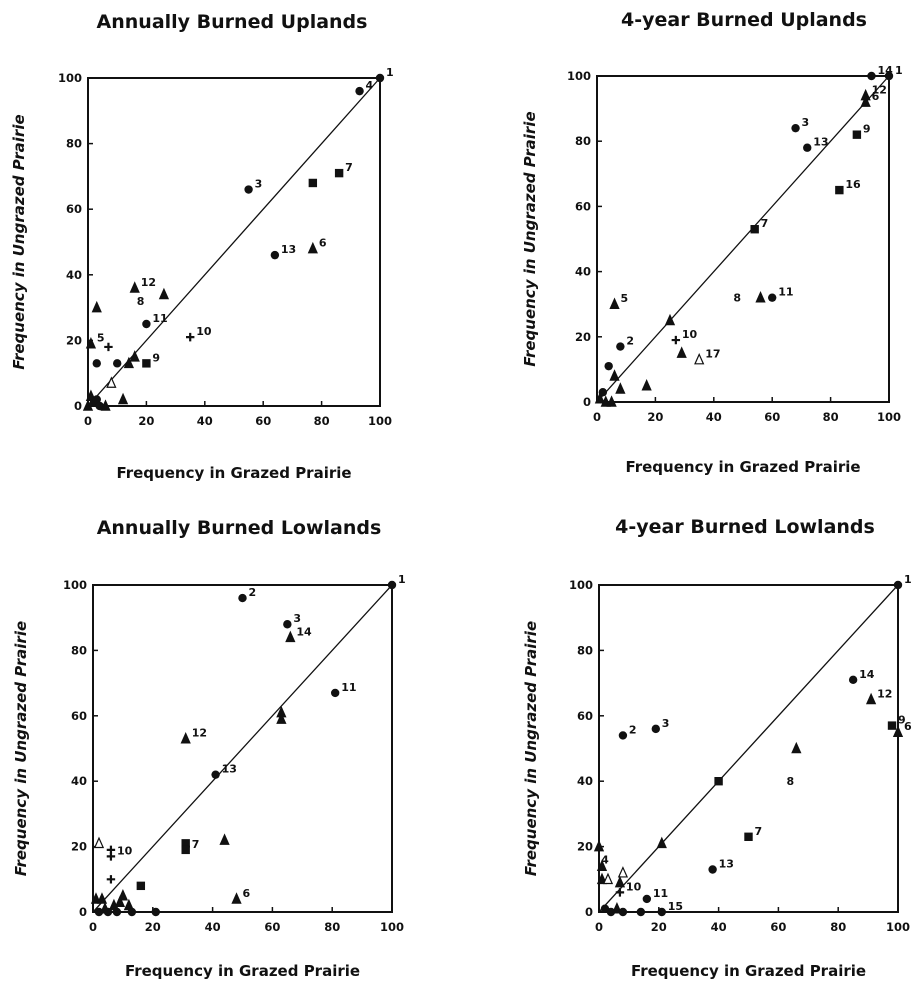 Image resolution: width=913 pixels, height=985 pixels. What do you see at coordinates (239, 528) in the screenshot?
I see `panel-title: Annually Burned Lowlands` at bounding box center [239, 528].